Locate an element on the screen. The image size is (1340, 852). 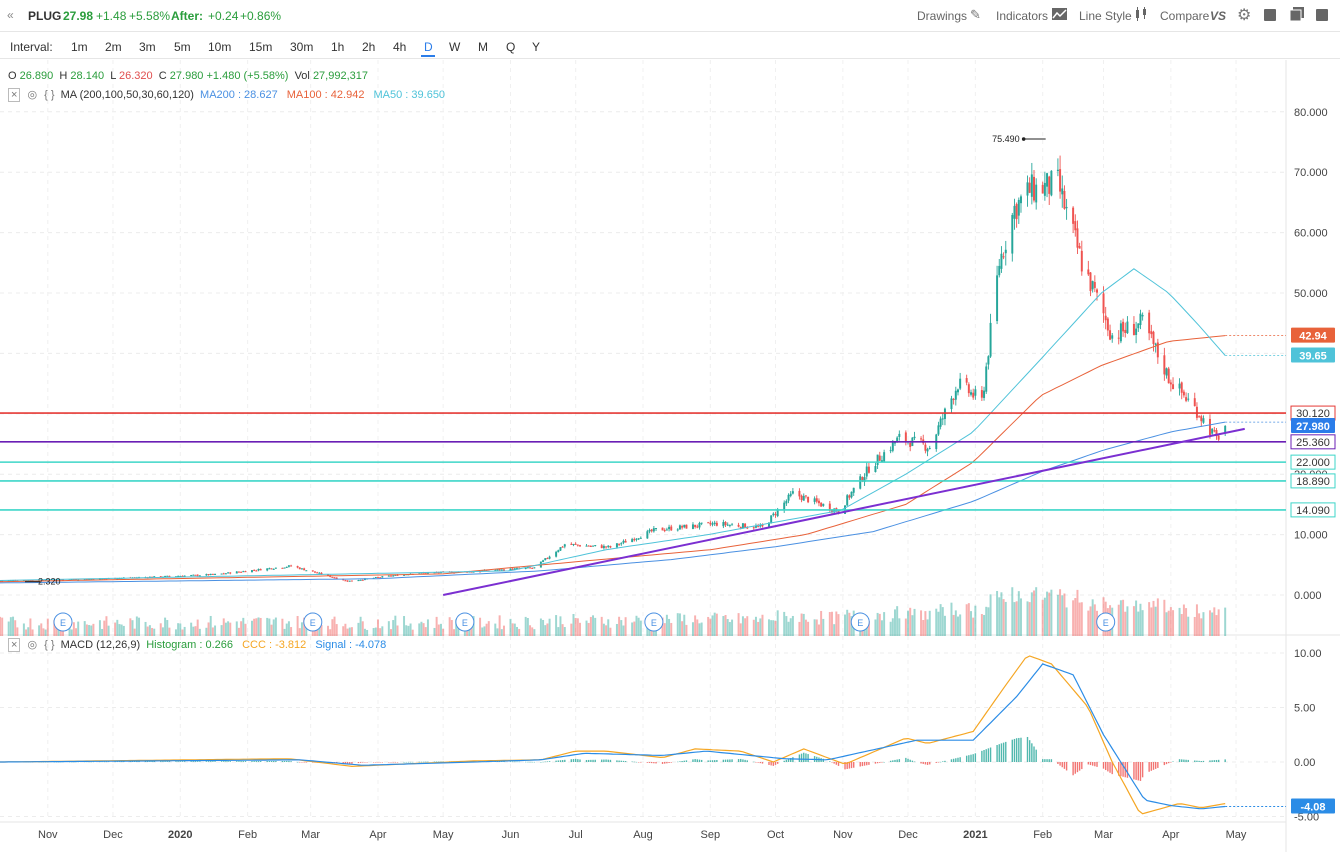
macd-remove-icon: × is located at coordinates (14, 645).